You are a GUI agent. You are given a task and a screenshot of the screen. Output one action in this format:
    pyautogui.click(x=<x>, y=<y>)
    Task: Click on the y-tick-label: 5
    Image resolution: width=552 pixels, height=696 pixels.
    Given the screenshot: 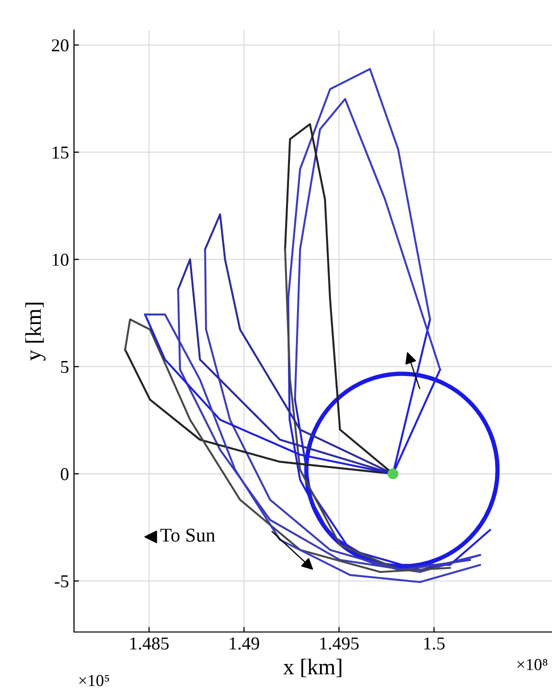 What is the action you would take?
    pyautogui.click(x=64, y=367)
    